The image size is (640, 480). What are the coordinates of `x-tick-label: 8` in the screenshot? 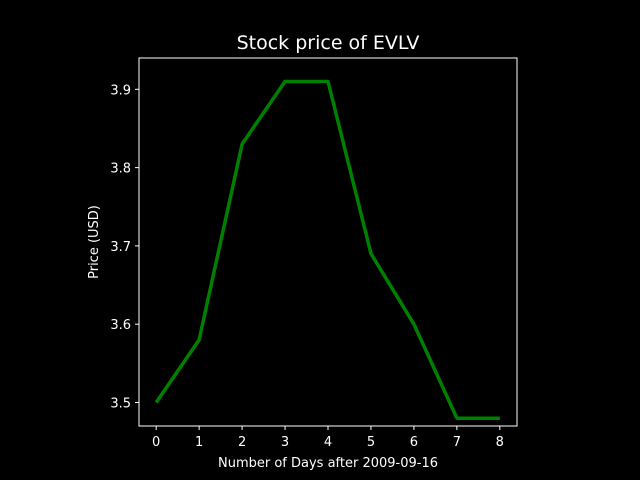 It's located at (500, 442).